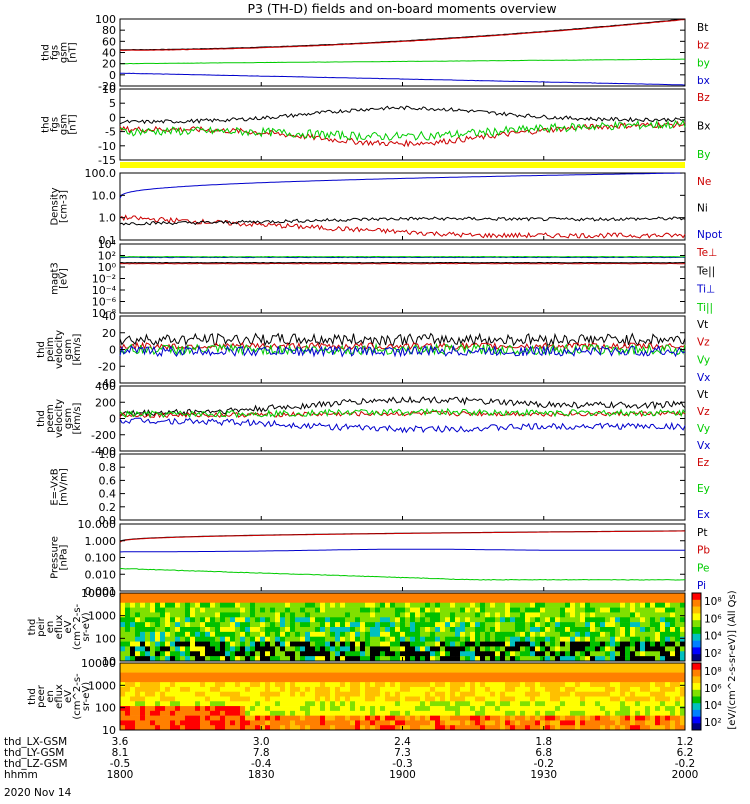 This screenshot has height=804, width=750. I want to click on y-tick-label: 0.4, so click(108, 494).